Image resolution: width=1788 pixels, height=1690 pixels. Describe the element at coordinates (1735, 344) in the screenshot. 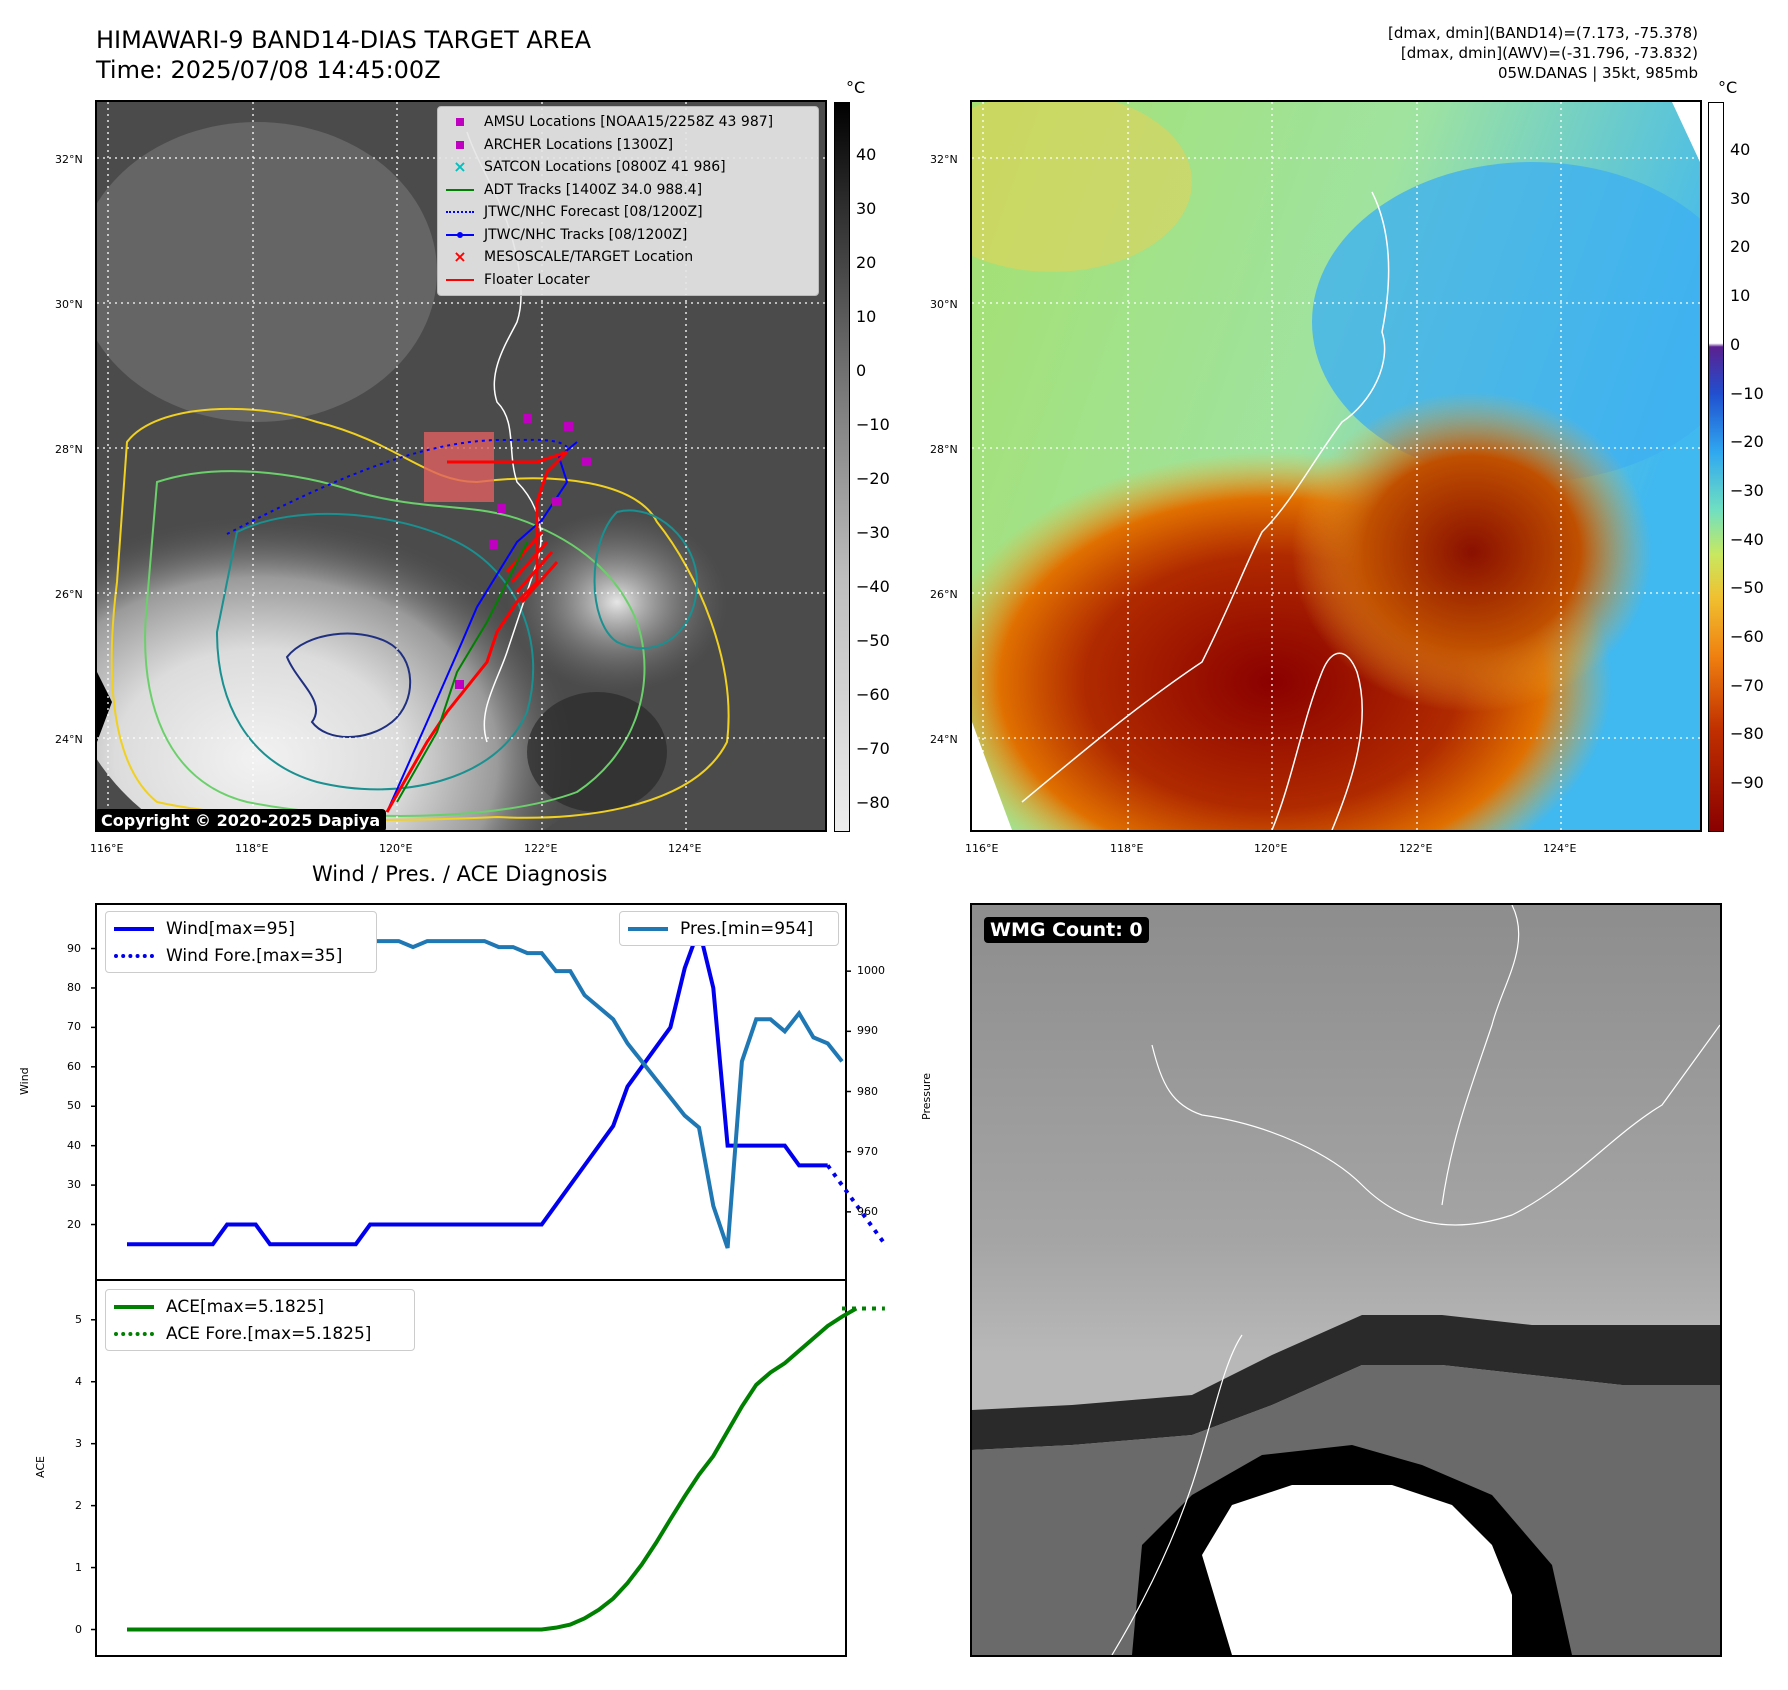

I see `awv-colorbar-tick: 0` at that location.